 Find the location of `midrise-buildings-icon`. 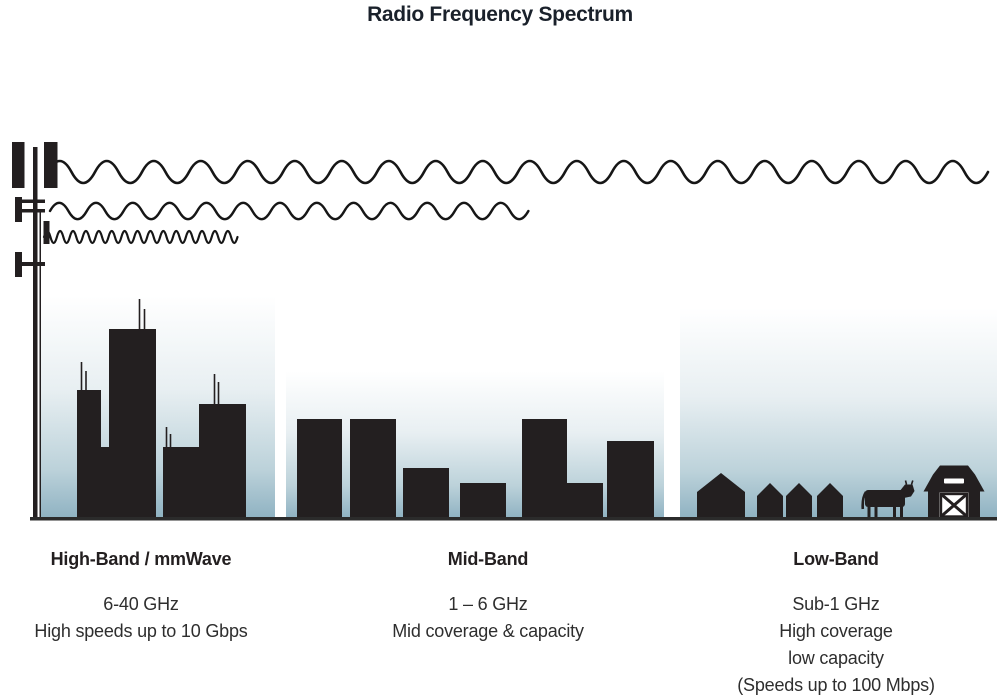

midrise-buildings-icon is located at coordinates (475, 468).